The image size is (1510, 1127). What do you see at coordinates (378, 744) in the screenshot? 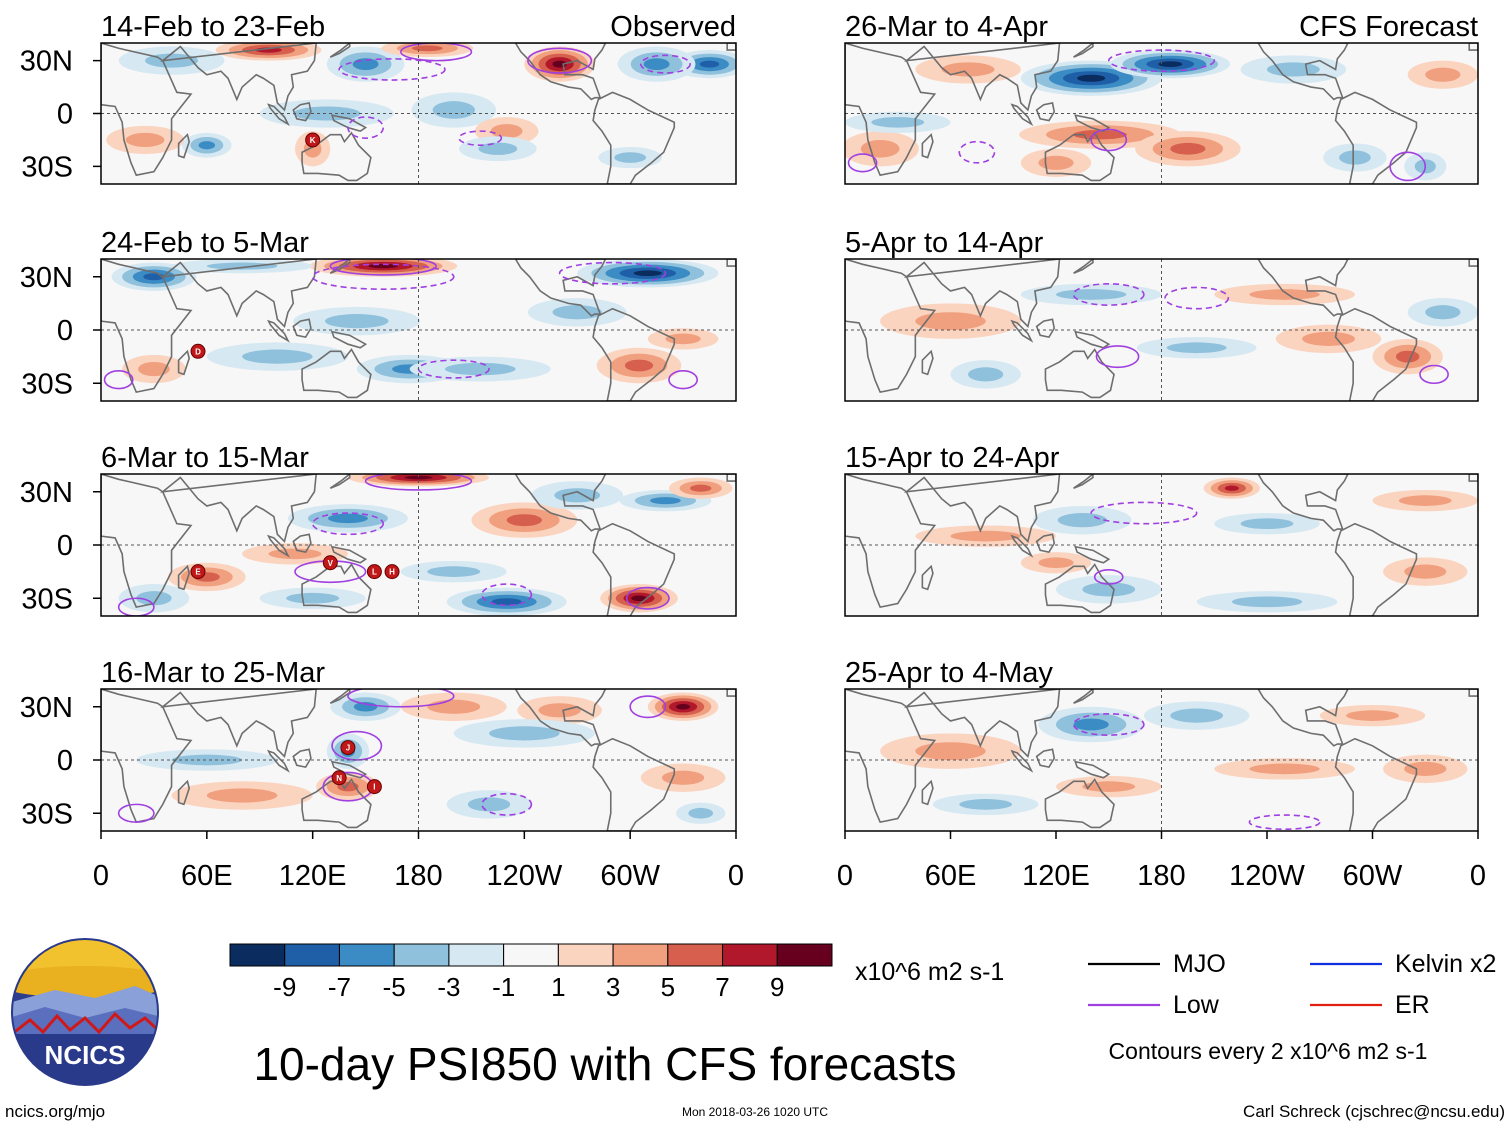
I see `map-panel-4: J N I 16-Mar to 25-Mar 30N 0 30S` at bounding box center [378, 744].